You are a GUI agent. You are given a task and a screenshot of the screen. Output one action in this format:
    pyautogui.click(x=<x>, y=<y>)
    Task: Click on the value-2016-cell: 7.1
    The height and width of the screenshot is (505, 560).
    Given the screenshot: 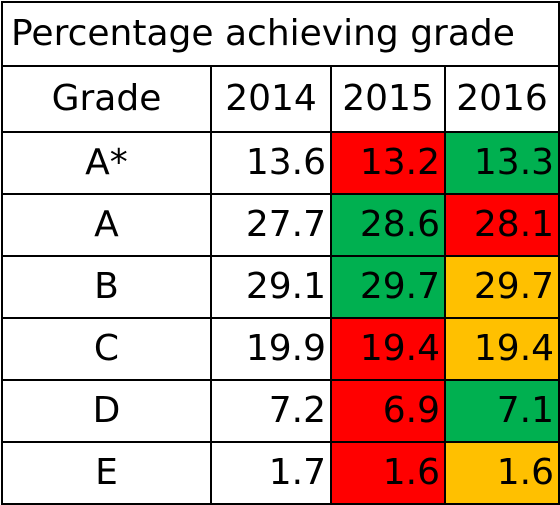 What is the action you would take?
    pyautogui.click(x=501, y=411)
    